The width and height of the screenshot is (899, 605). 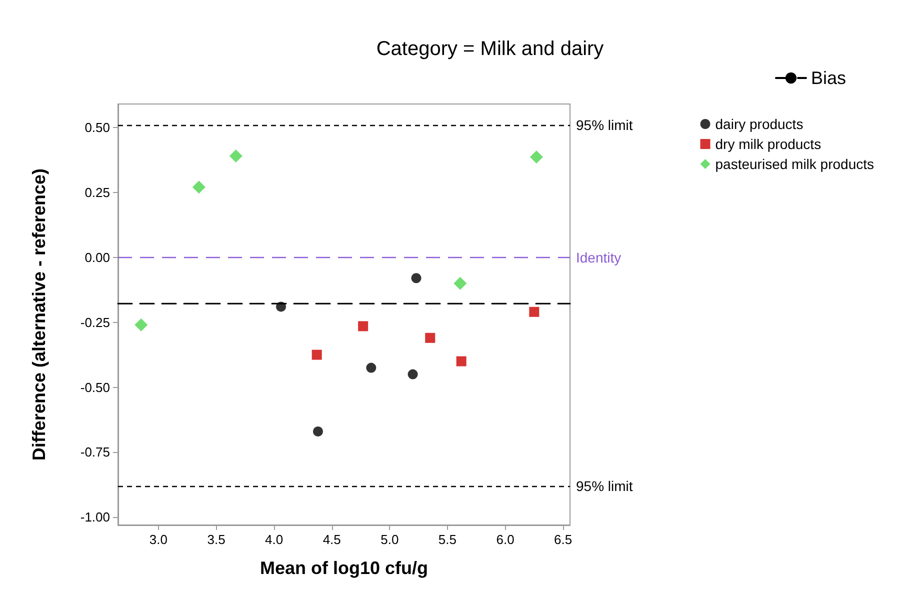 I want to click on legend-label: dry milk products, so click(x=768, y=144).